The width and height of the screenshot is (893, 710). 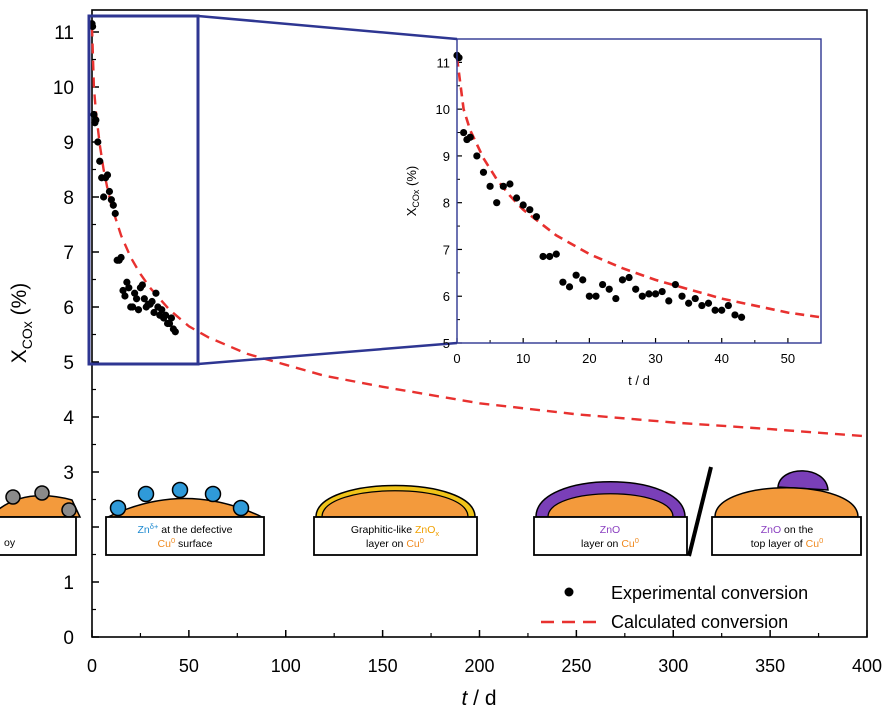 What do you see at coordinates (569, 592) in the screenshot?
I see `legend-marker-experimental` at bounding box center [569, 592].